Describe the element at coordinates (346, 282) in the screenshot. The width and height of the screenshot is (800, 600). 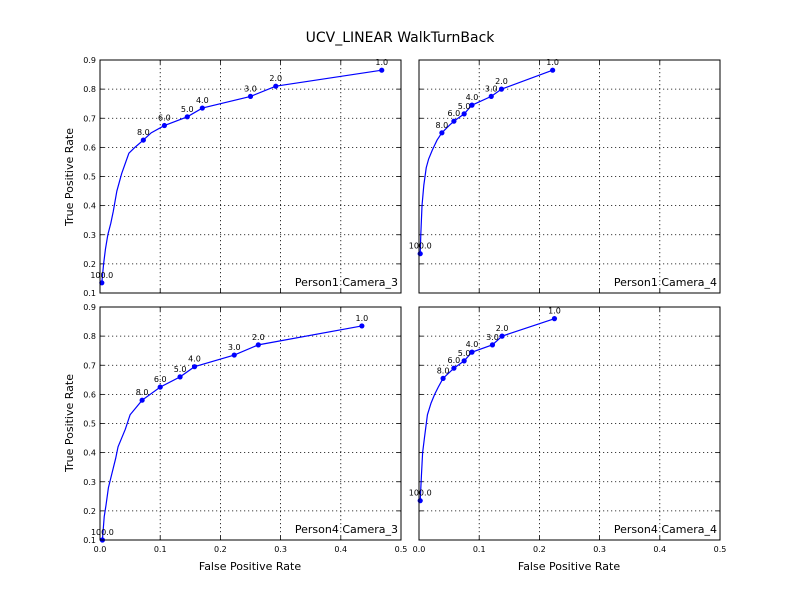
I see `panel-label: Person1 Camera_3` at that location.